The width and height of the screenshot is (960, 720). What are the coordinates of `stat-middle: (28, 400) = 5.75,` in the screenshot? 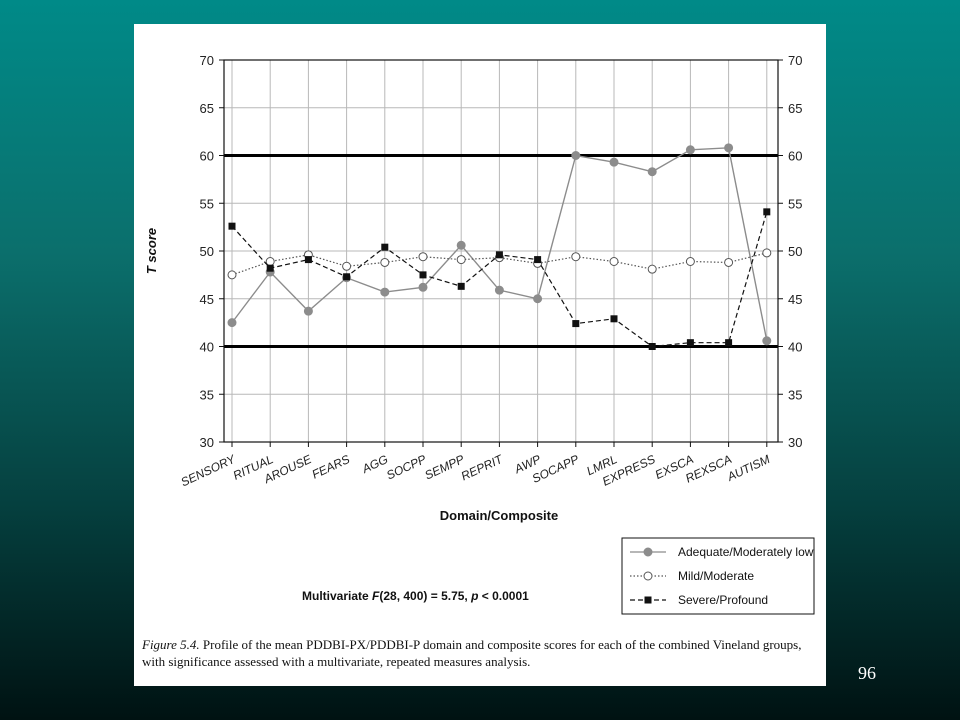 It's located at (425, 596).